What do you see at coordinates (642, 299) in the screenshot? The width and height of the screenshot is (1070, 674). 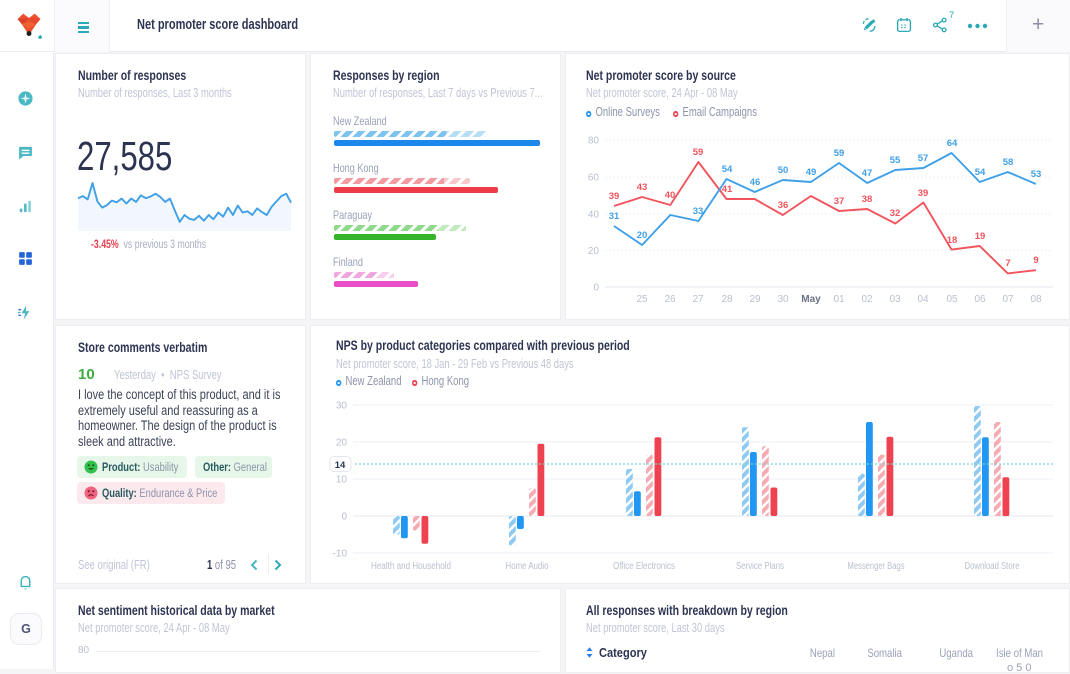 I see `svg-text: 25` at bounding box center [642, 299].